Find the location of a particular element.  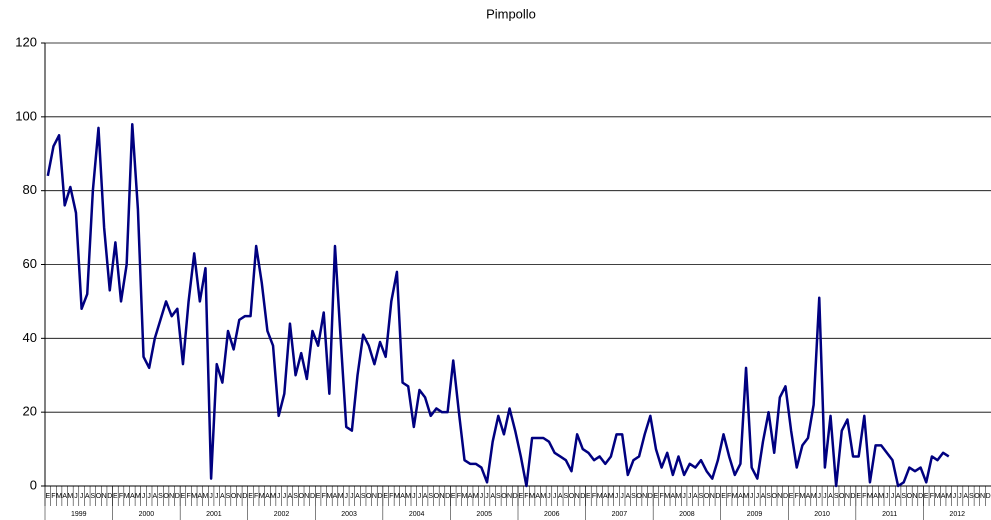

year-label: 2006 is located at coordinates (552, 514).